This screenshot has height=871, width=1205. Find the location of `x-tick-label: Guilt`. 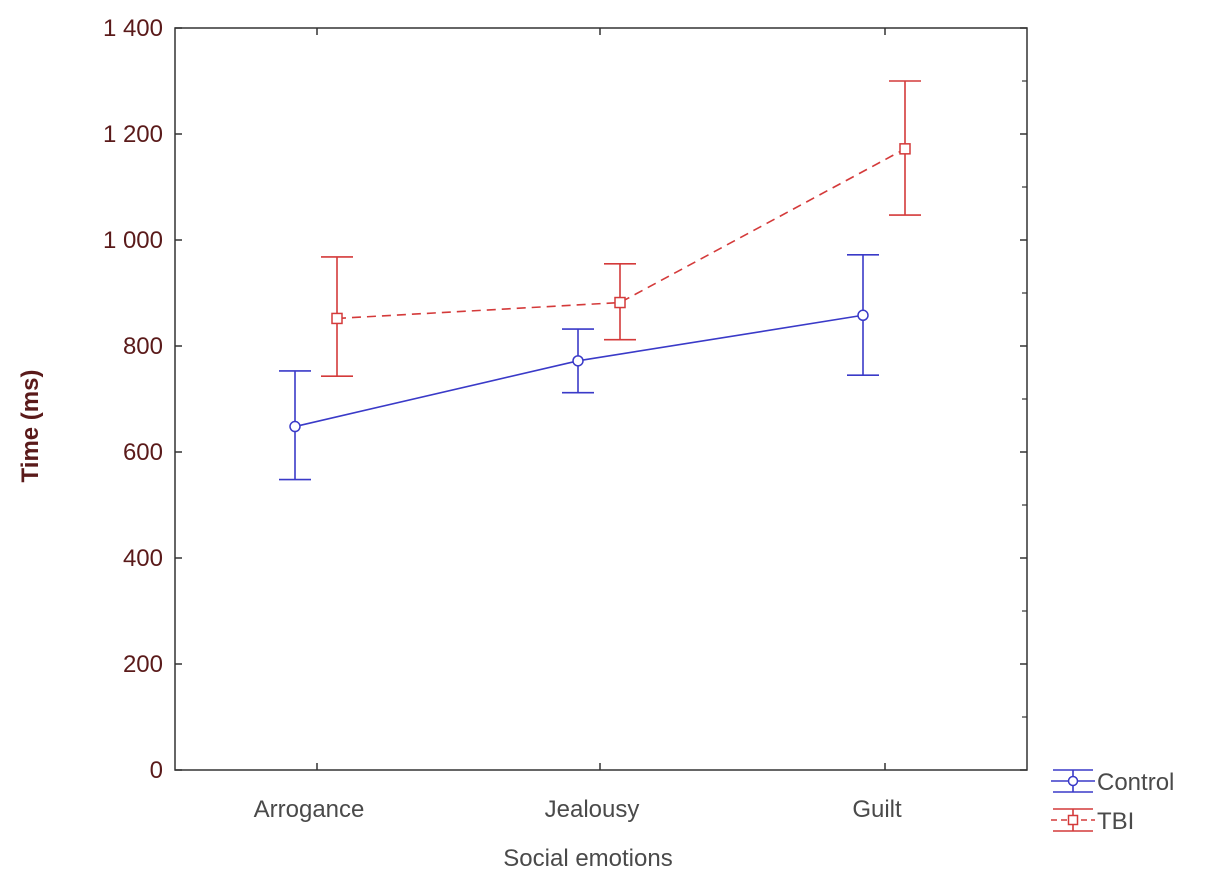

x-tick-label: Guilt is located at coordinates (877, 809).